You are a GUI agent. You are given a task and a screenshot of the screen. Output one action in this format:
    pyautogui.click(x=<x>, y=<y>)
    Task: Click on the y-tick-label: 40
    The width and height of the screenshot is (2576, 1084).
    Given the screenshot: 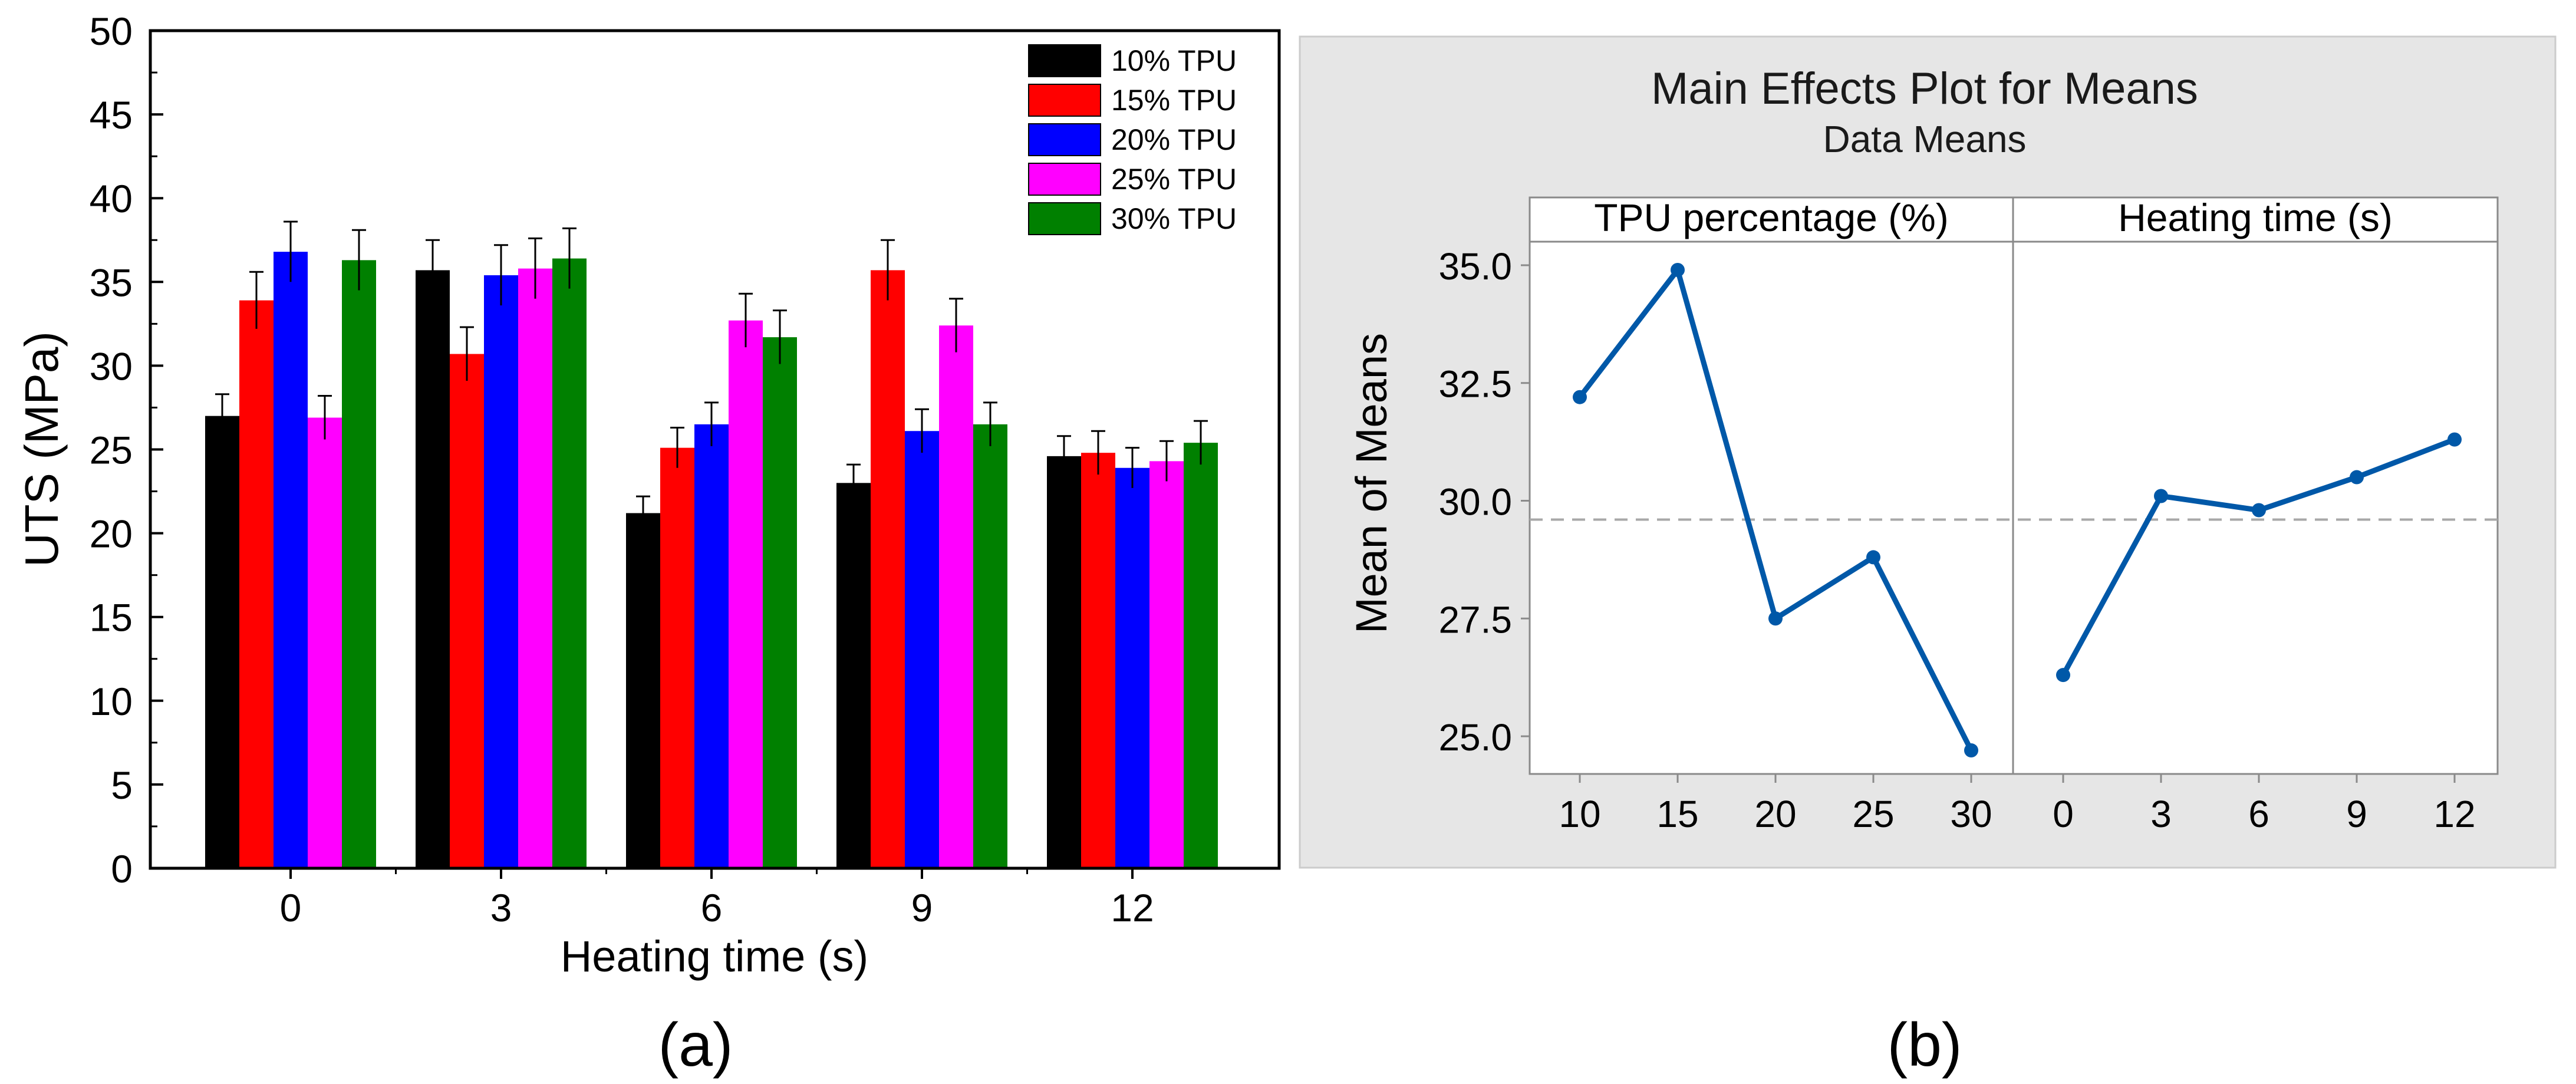 What is the action you would take?
    pyautogui.click(x=111, y=198)
    